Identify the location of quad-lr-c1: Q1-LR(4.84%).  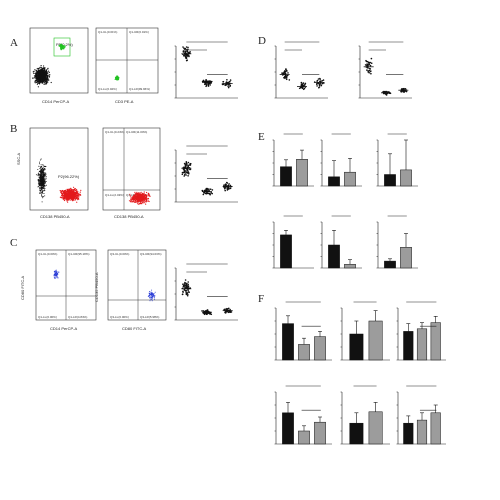
(77, 317).